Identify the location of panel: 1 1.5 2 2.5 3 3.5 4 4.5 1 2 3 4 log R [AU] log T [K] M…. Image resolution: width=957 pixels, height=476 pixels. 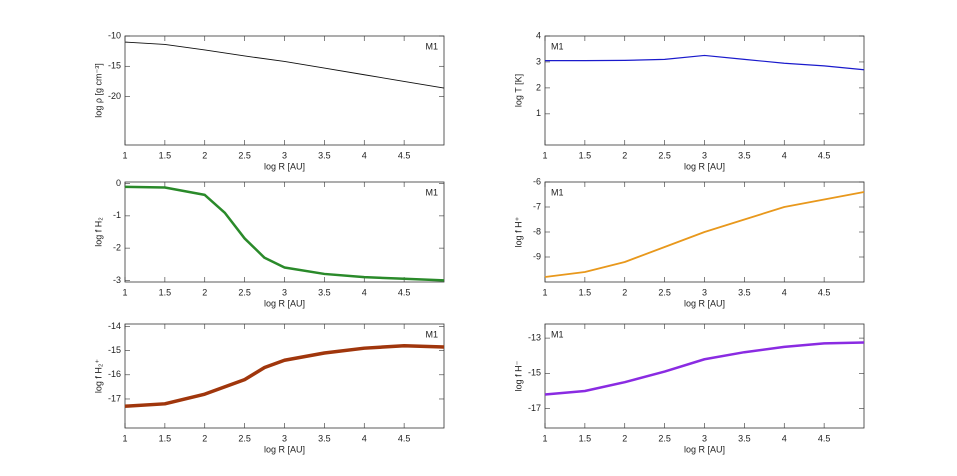
(689, 100).